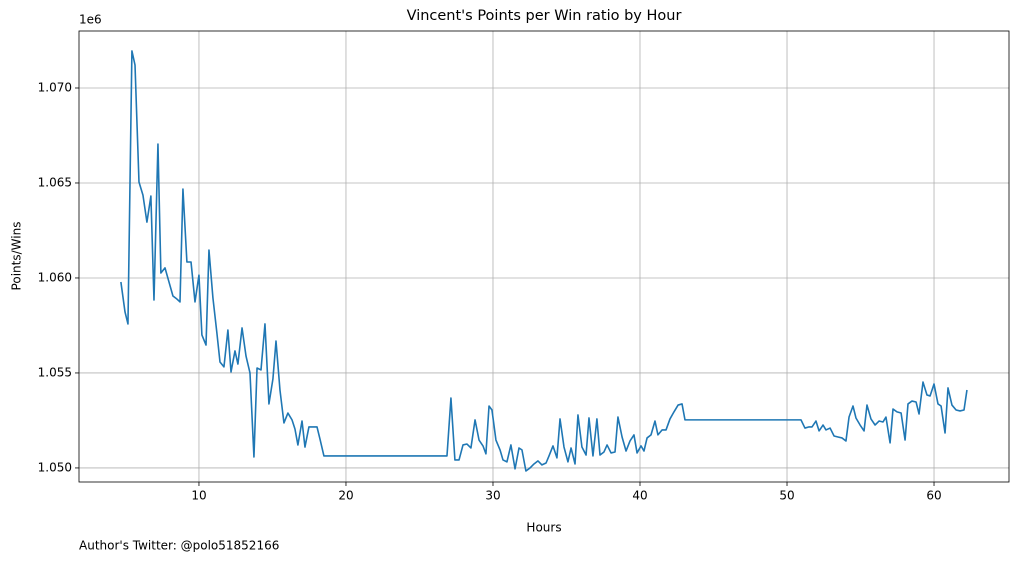  What do you see at coordinates (55, 87) in the screenshot?
I see `y-tick-label: 1.070` at bounding box center [55, 87].